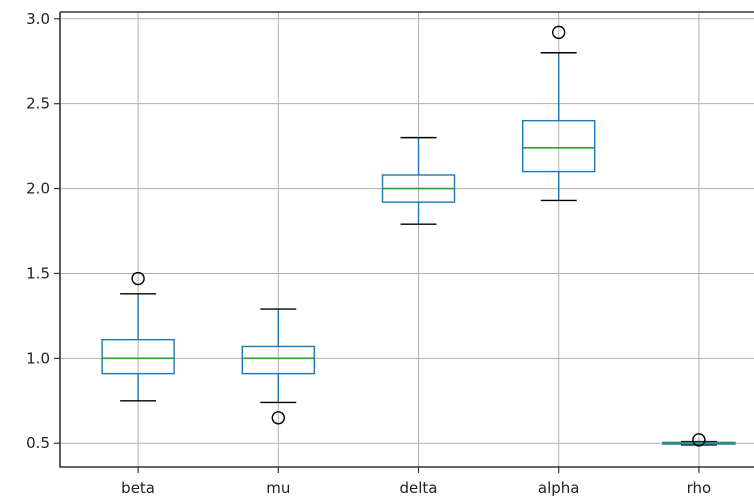 The height and width of the screenshot is (502, 754). What do you see at coordinates (559, 113) in the screenshot?
I see `box-alpha` at bounding box center [559, 113].